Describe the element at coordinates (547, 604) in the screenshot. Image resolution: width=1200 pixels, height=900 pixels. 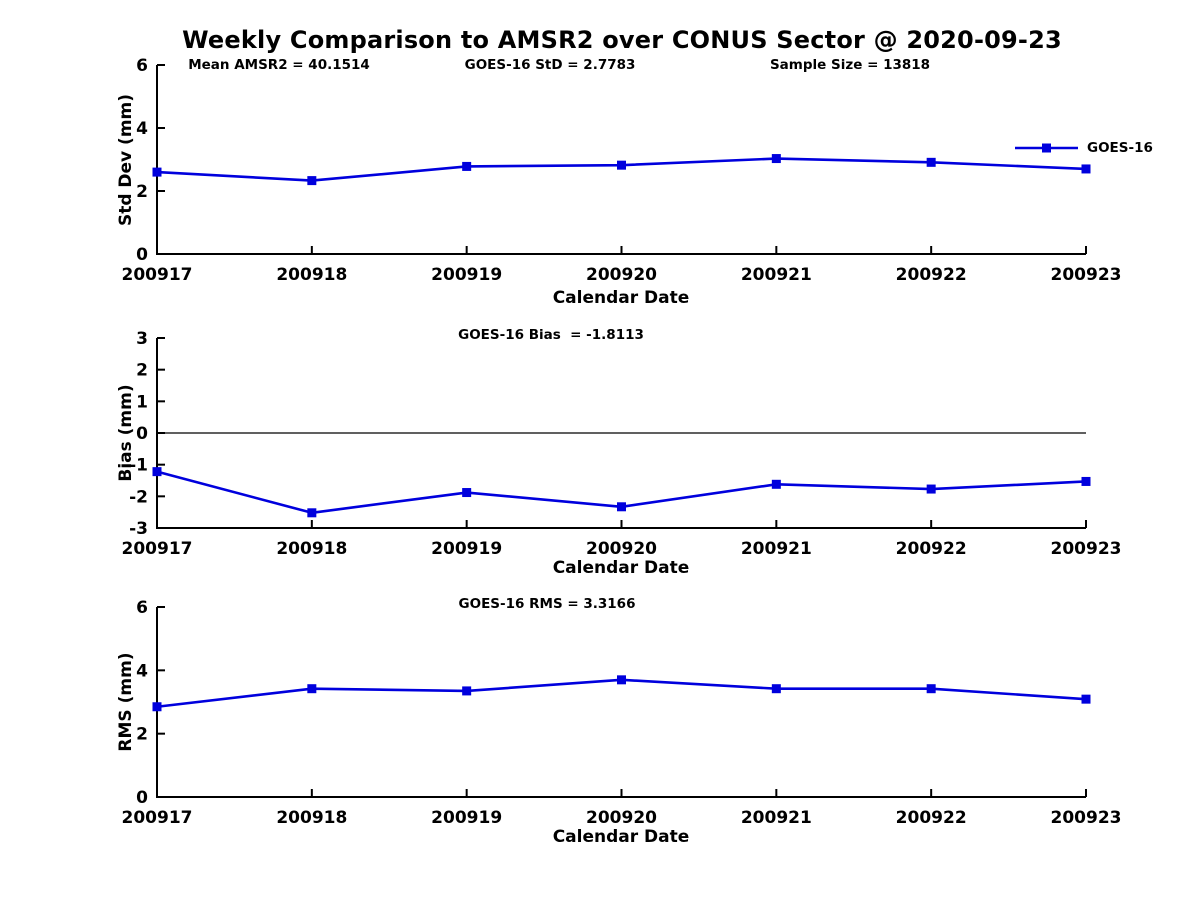
I see `annotation-goes16-rms: GOES-16 RMS = 3.3166` at that location.